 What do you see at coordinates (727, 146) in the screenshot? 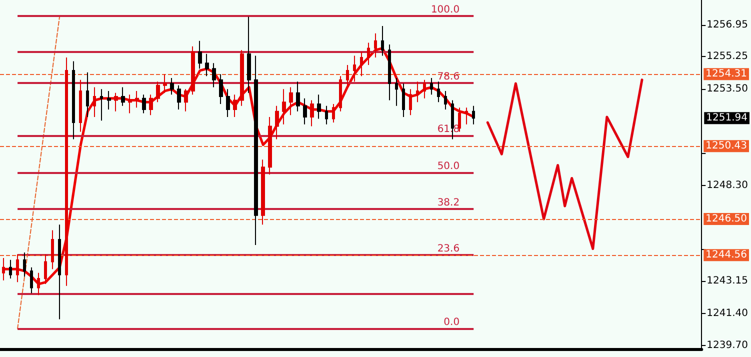
I see `ref-line-label: 1250.43` at bounding box center [727, 146].